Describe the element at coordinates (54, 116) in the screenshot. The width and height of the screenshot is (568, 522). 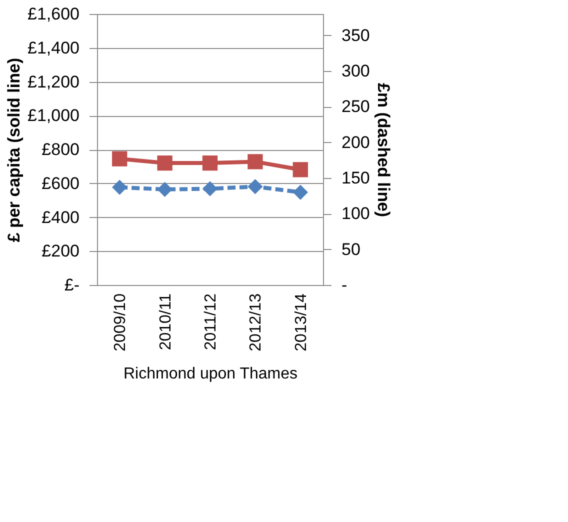
I see `y-tick-label: £1,000` at that location.